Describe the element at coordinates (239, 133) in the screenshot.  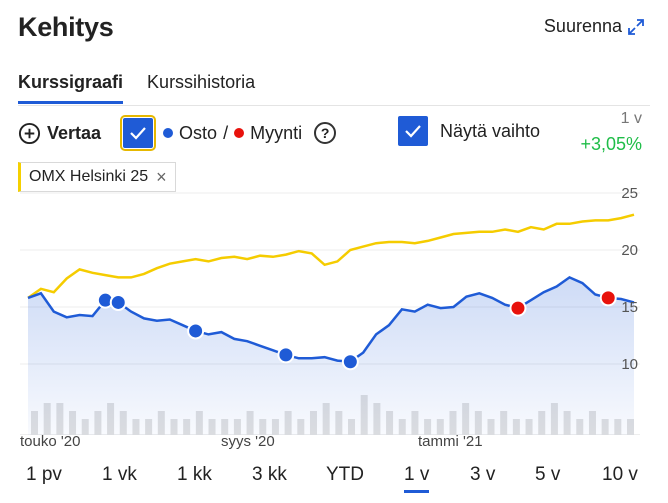
I see `sell-dot-icon` at that location.